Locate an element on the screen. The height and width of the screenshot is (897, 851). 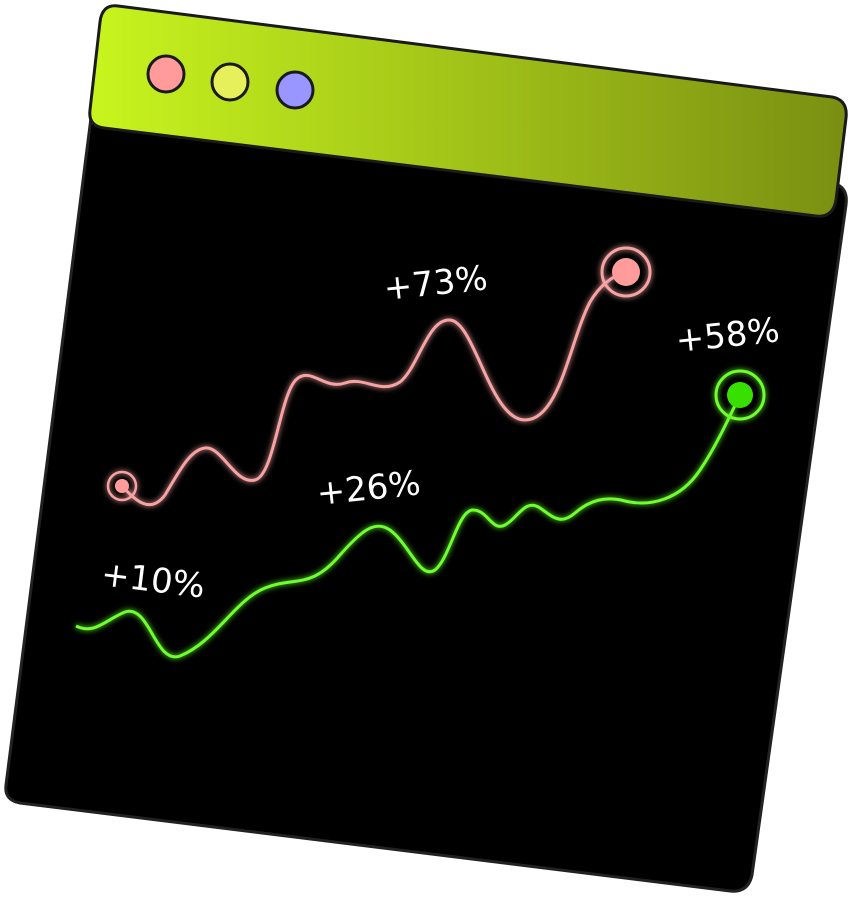
green-end-marker is located at coordinates (740, 395).